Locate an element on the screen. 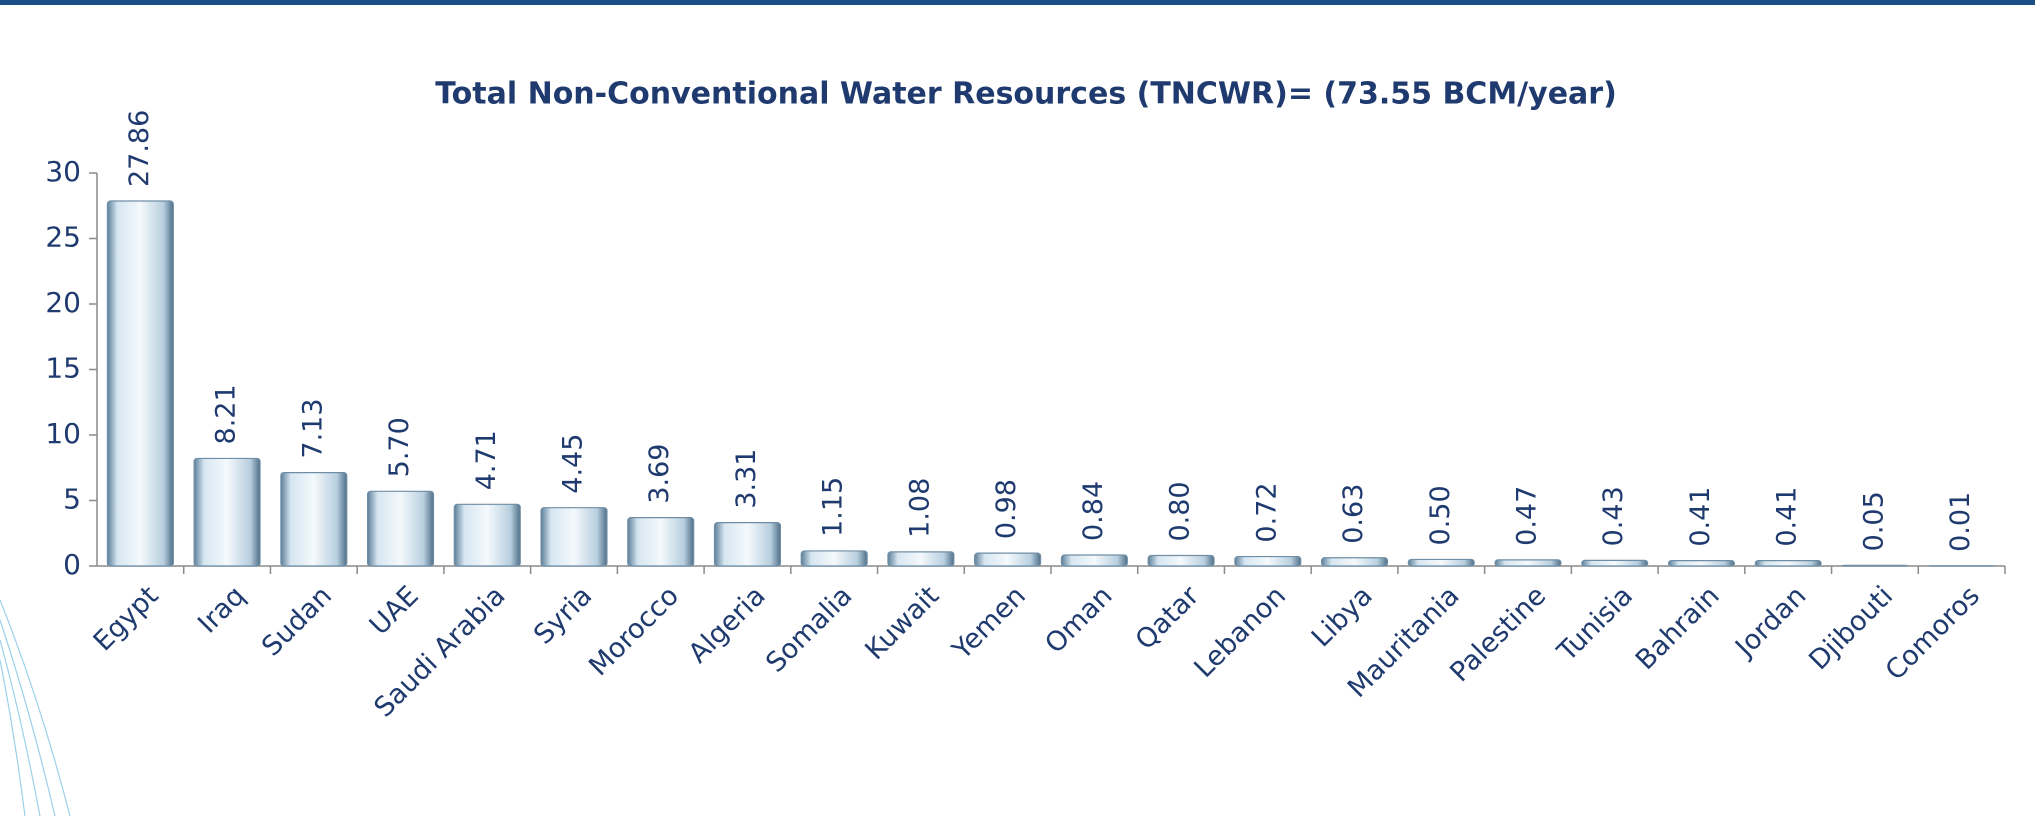  value-label: 0.47 is located at coordinates (1527, 516).